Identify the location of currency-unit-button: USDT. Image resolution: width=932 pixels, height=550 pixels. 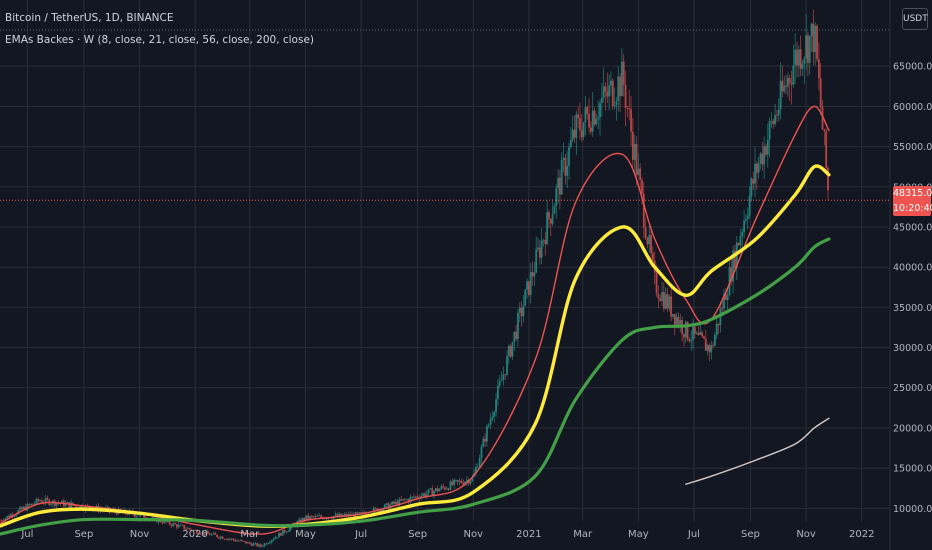
(915, 19).